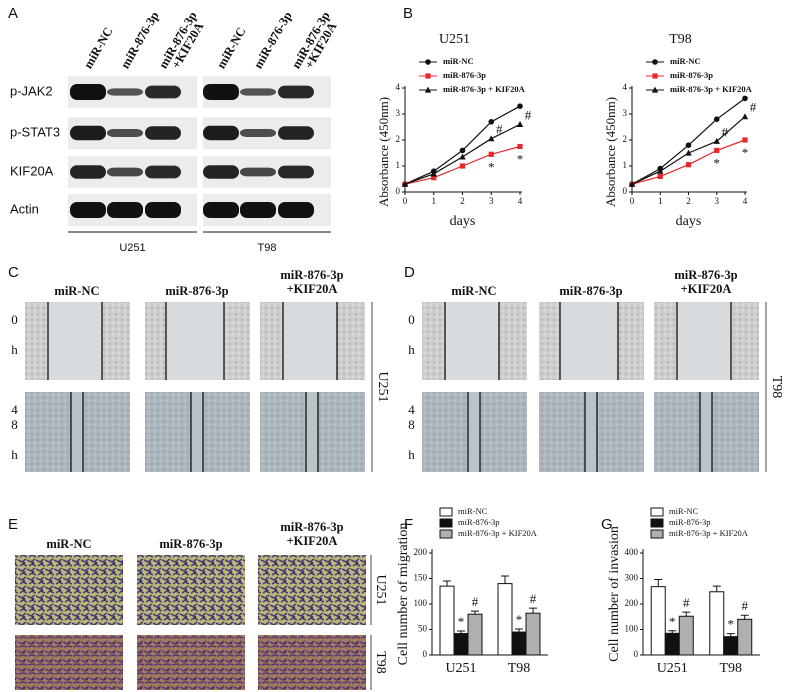 Image resolution: width=790 pixels, height=692 pixels. I want to click on y-tick-label: 50, so click(423, 629).